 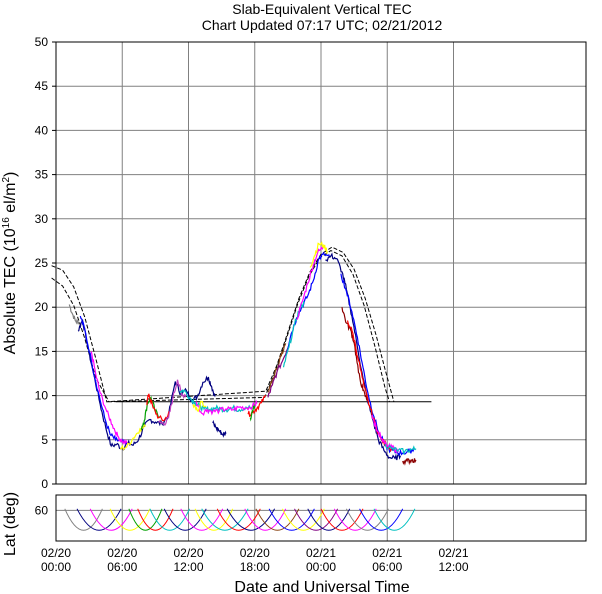 What do you see at coordinates (42, 396) in the screenshot?
I see `y-tick-label: 10` at bounding box center [42, 396].